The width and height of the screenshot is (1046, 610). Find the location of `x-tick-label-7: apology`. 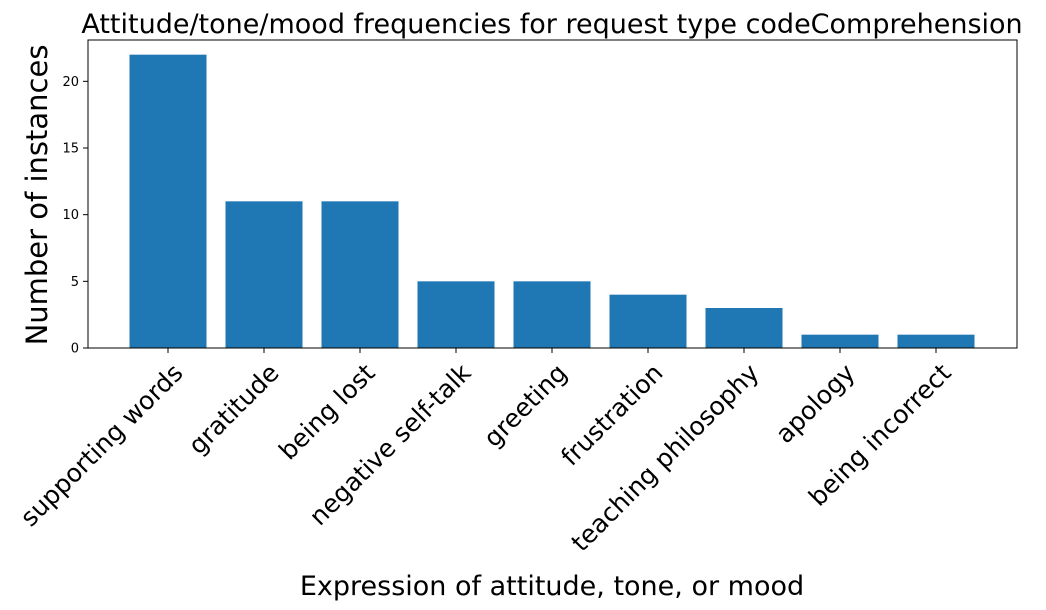

x-tick-label-7: apology is located at coordinates (815, 403).